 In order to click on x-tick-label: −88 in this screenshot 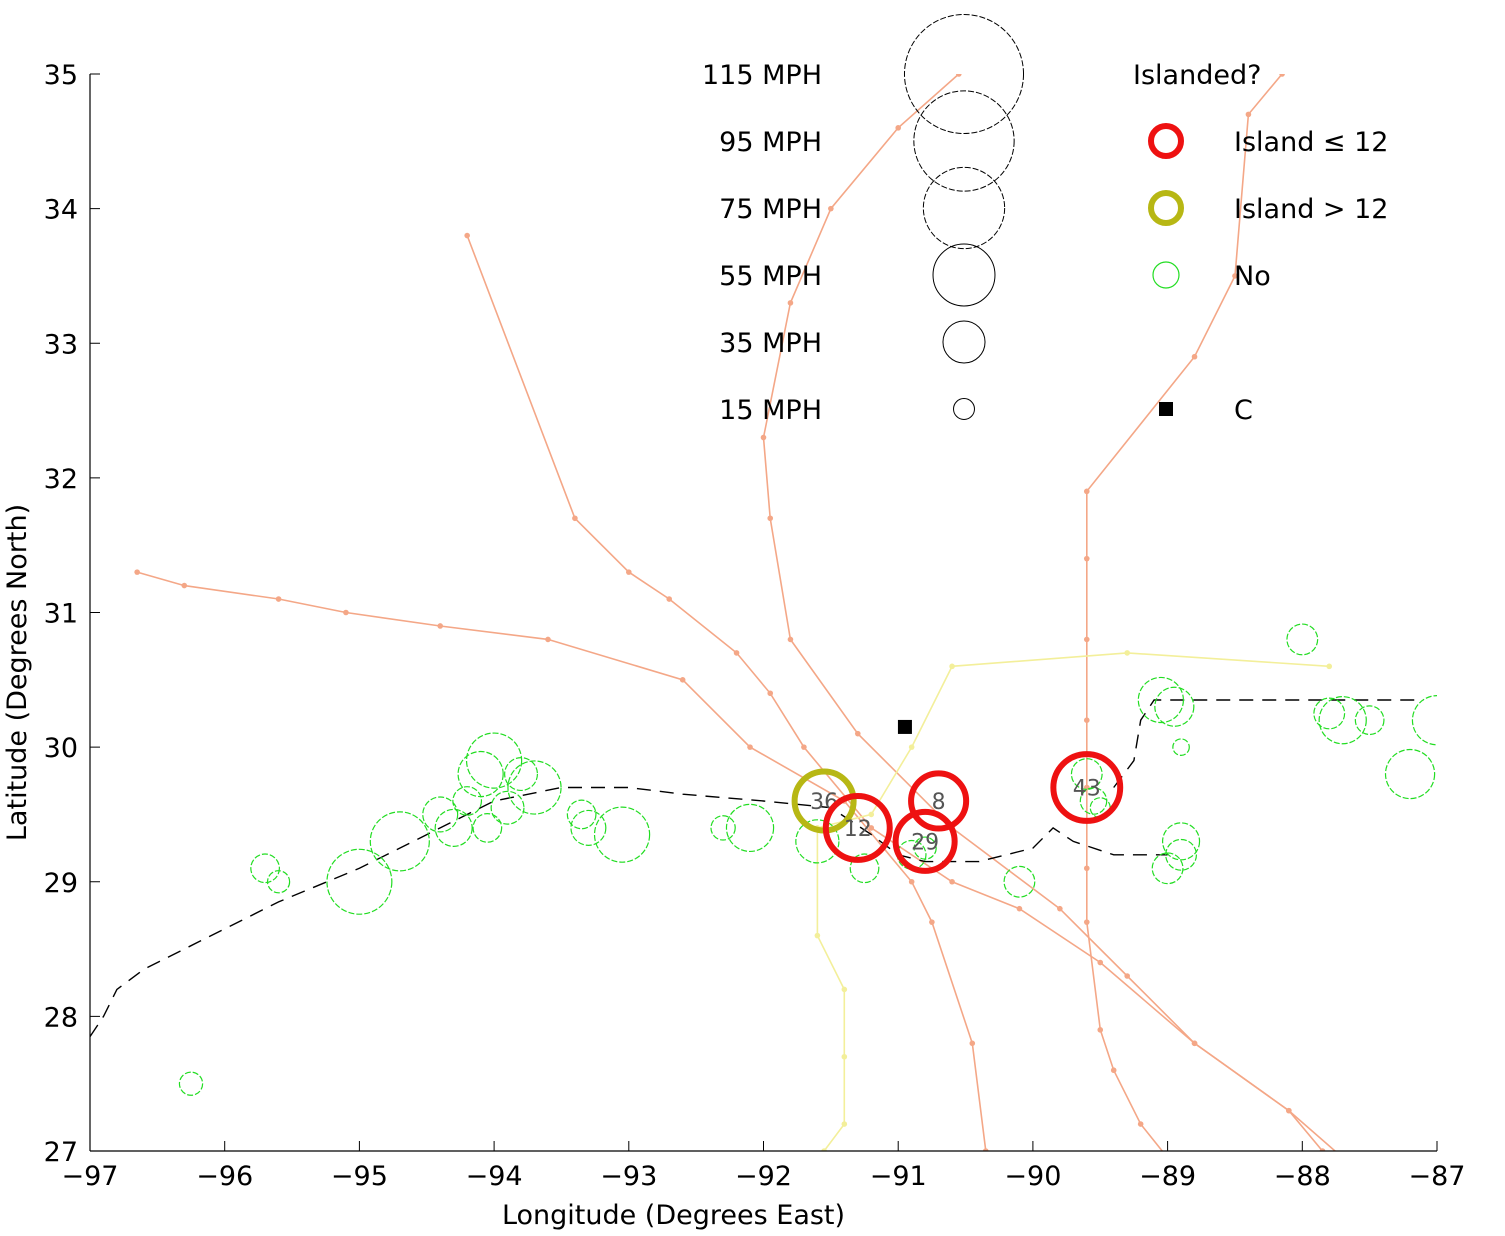, I will do `click(1302, 1176)`.